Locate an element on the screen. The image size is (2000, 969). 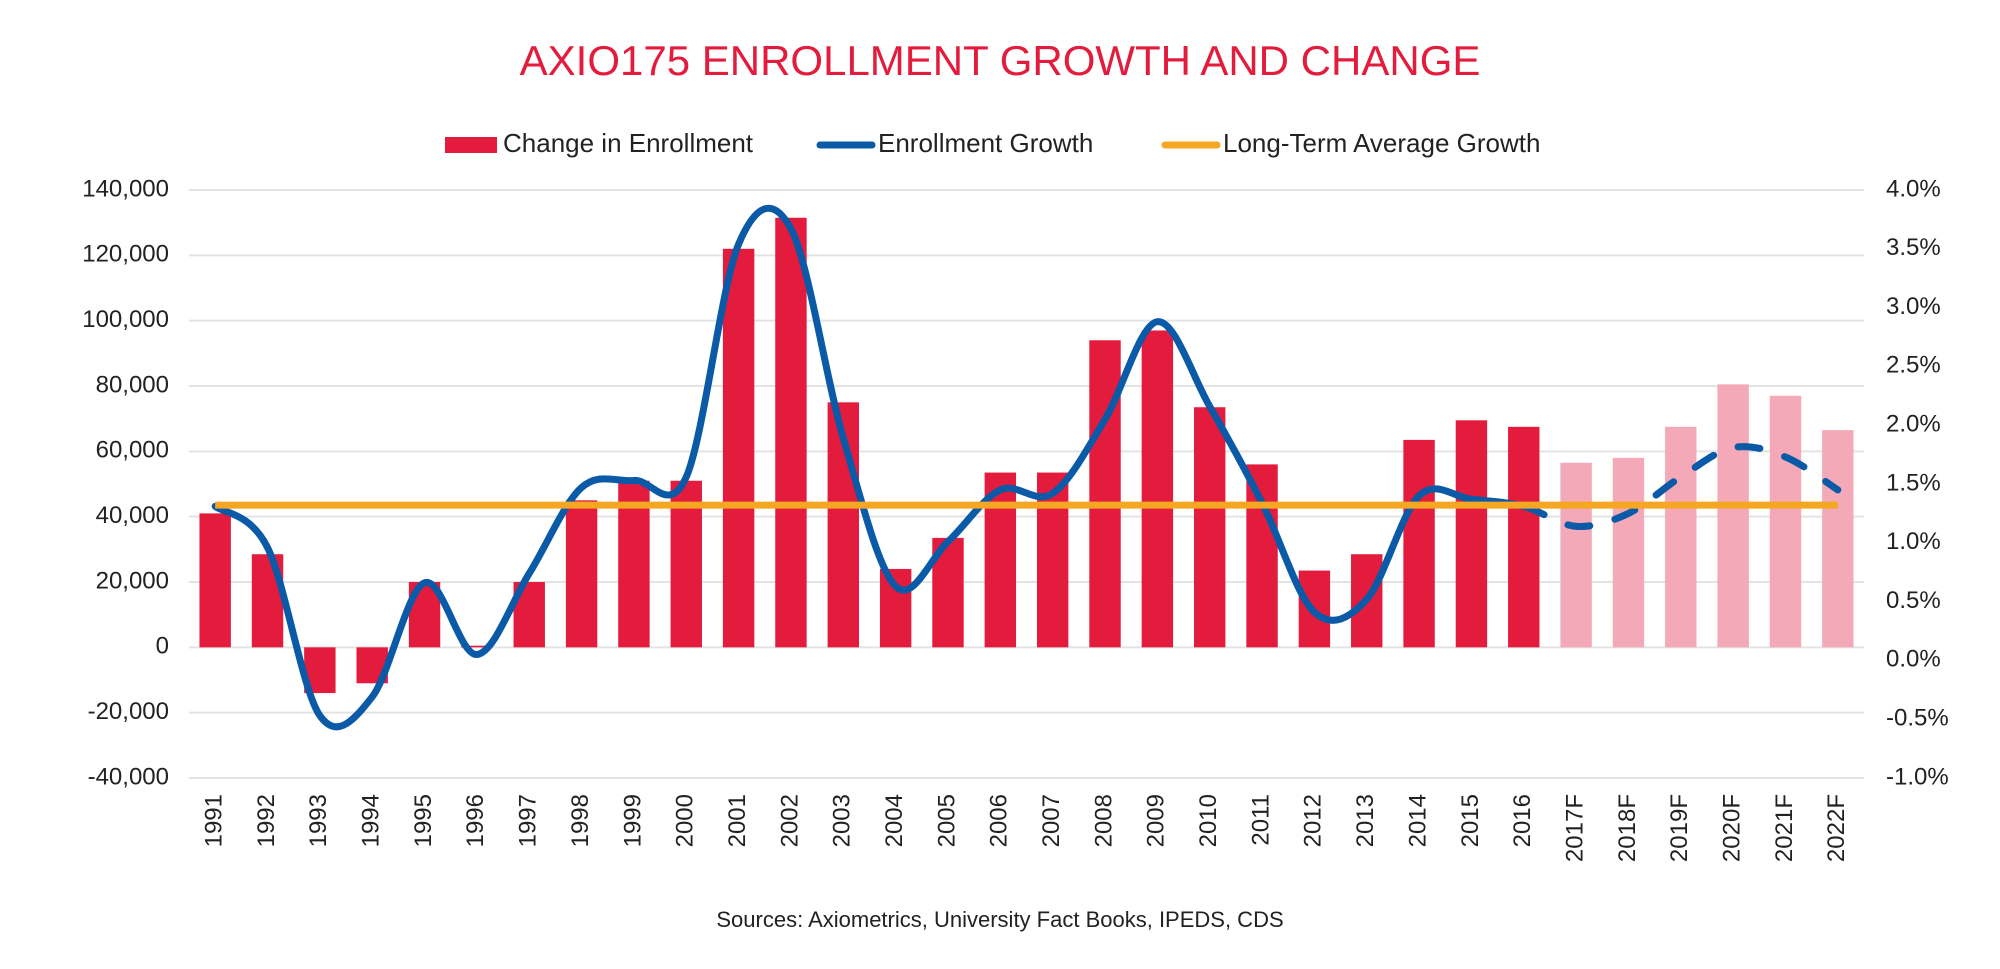
x-tick-label: 2013 is located at coordinates (1365, 820).